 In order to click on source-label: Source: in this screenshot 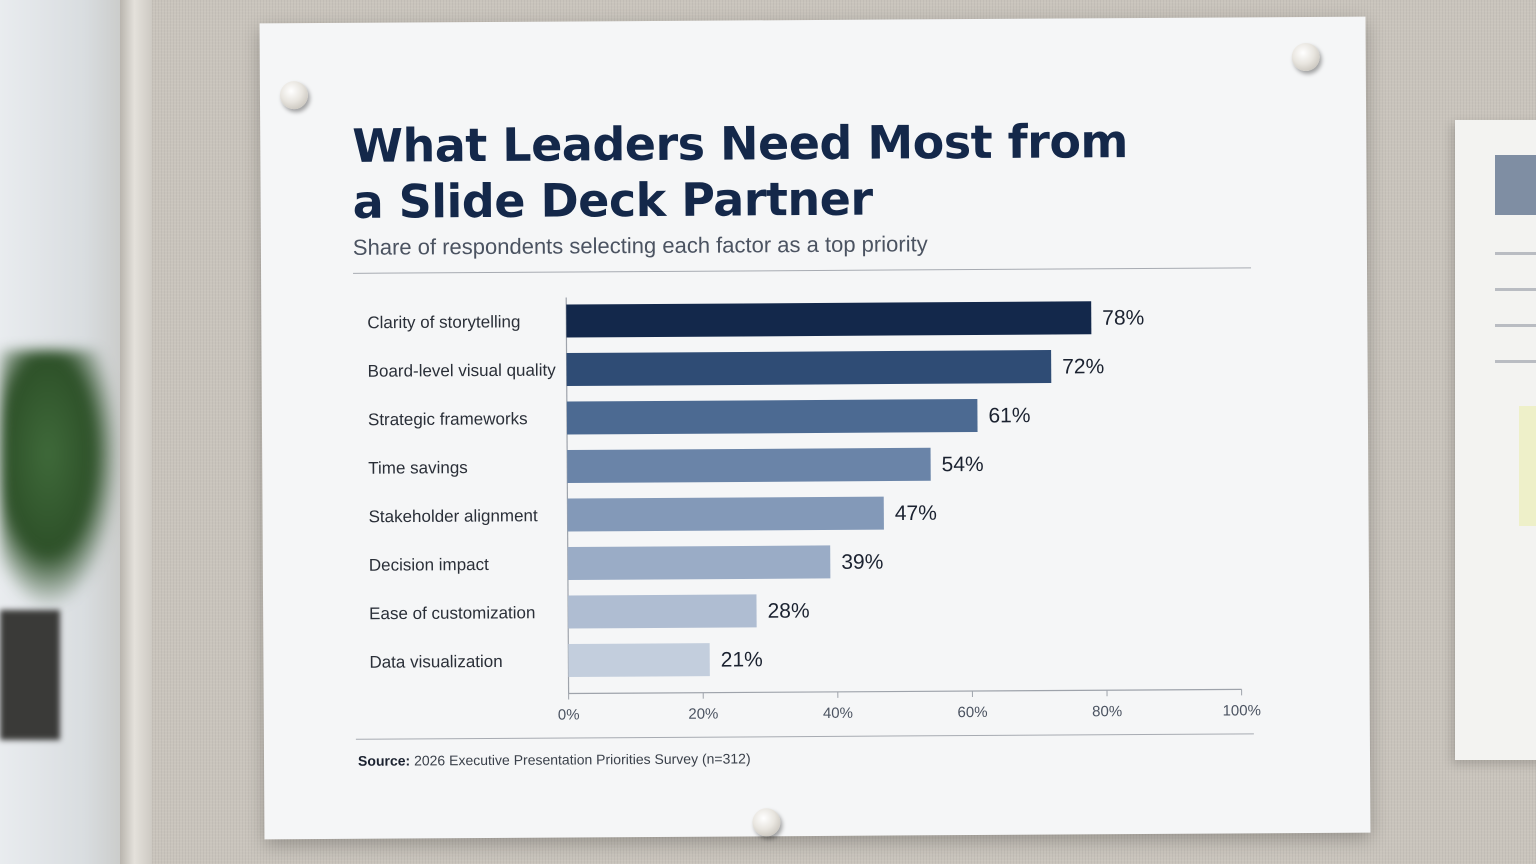, I will do `click(384, 760)`.